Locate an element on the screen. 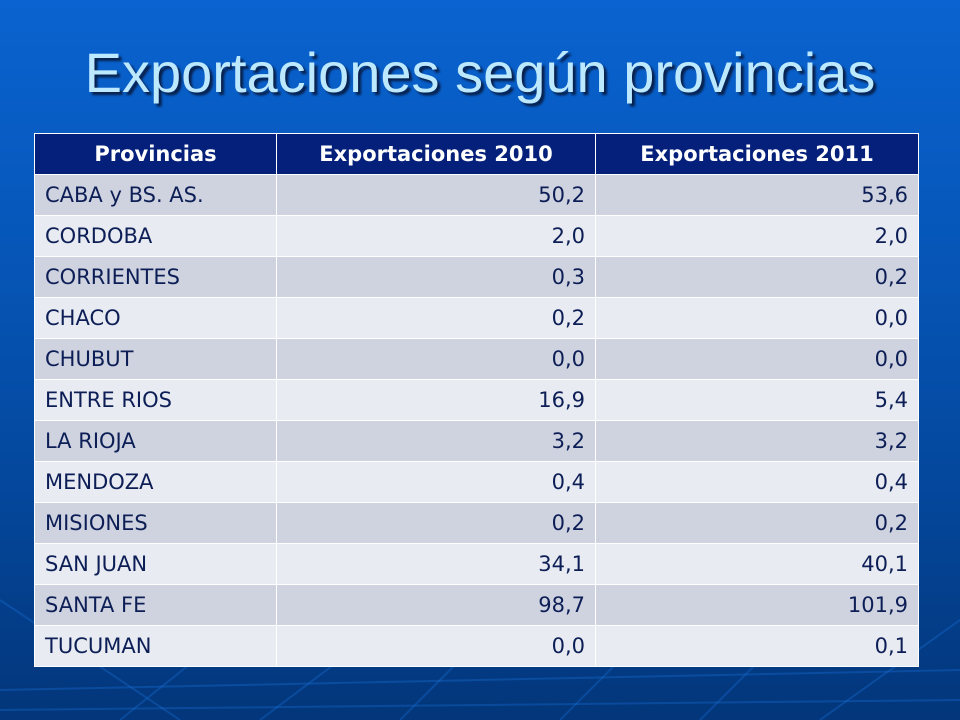 The image size is (960, 720). table-row: CABA y BS. AS. 50,2 53,6 is located at coordinates (476, 195).